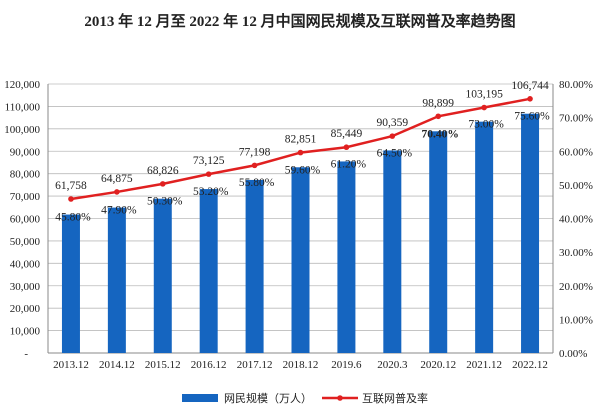 This screenshot has width=600, height=414. I want to click on left-tick-label: 40,000, so click(25, 264).